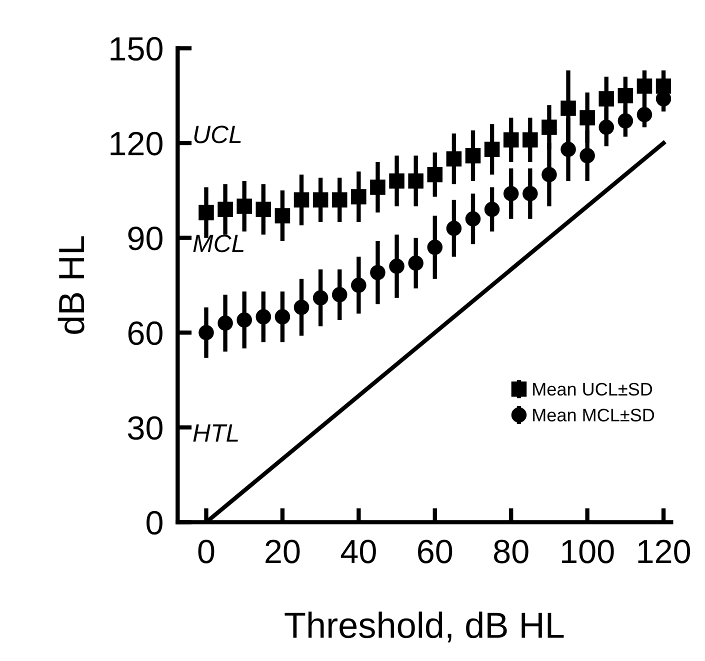  Describe the element at coordinates (217, 135) in the screenshot. I see `annotation: UCL` at that location.